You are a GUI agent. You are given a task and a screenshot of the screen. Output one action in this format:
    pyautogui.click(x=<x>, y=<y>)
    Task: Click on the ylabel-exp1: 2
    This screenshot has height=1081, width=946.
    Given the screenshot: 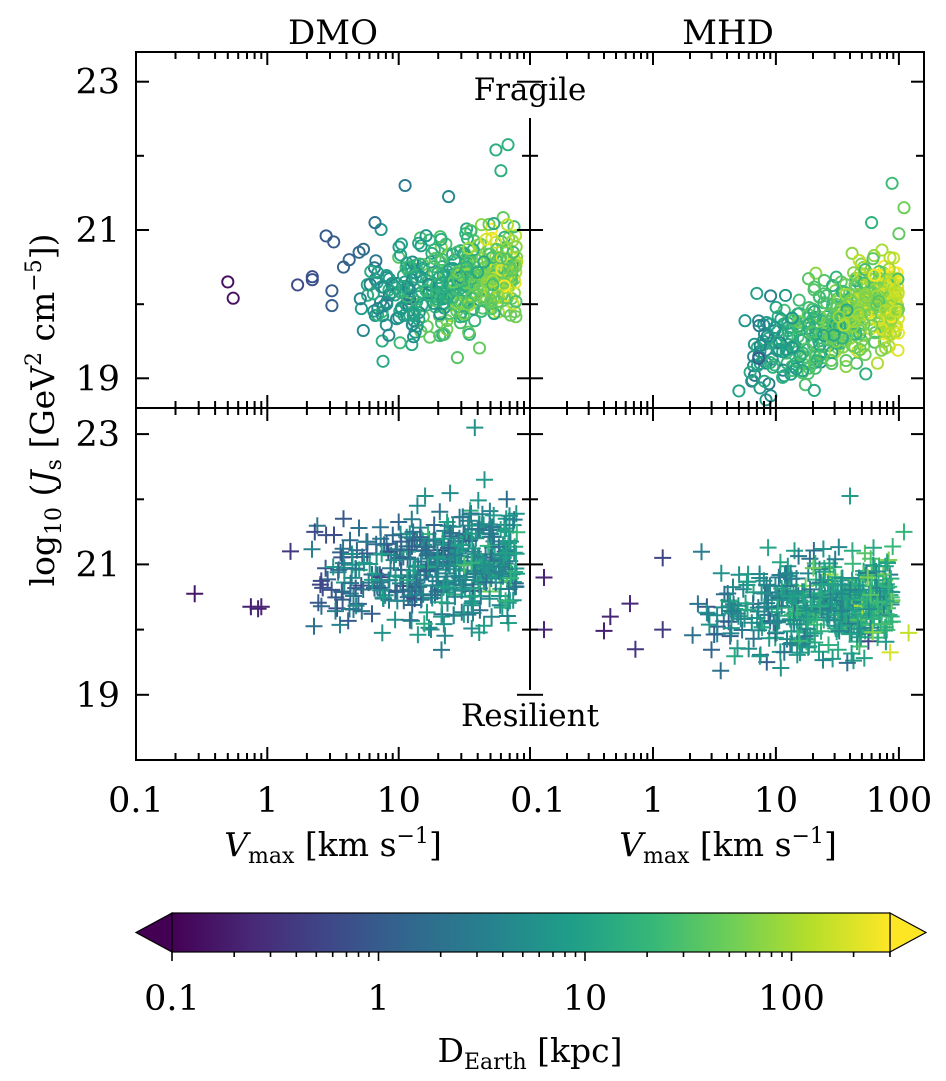 What is the action you would take?
    pyautogui.click(x=34, y=359)
    